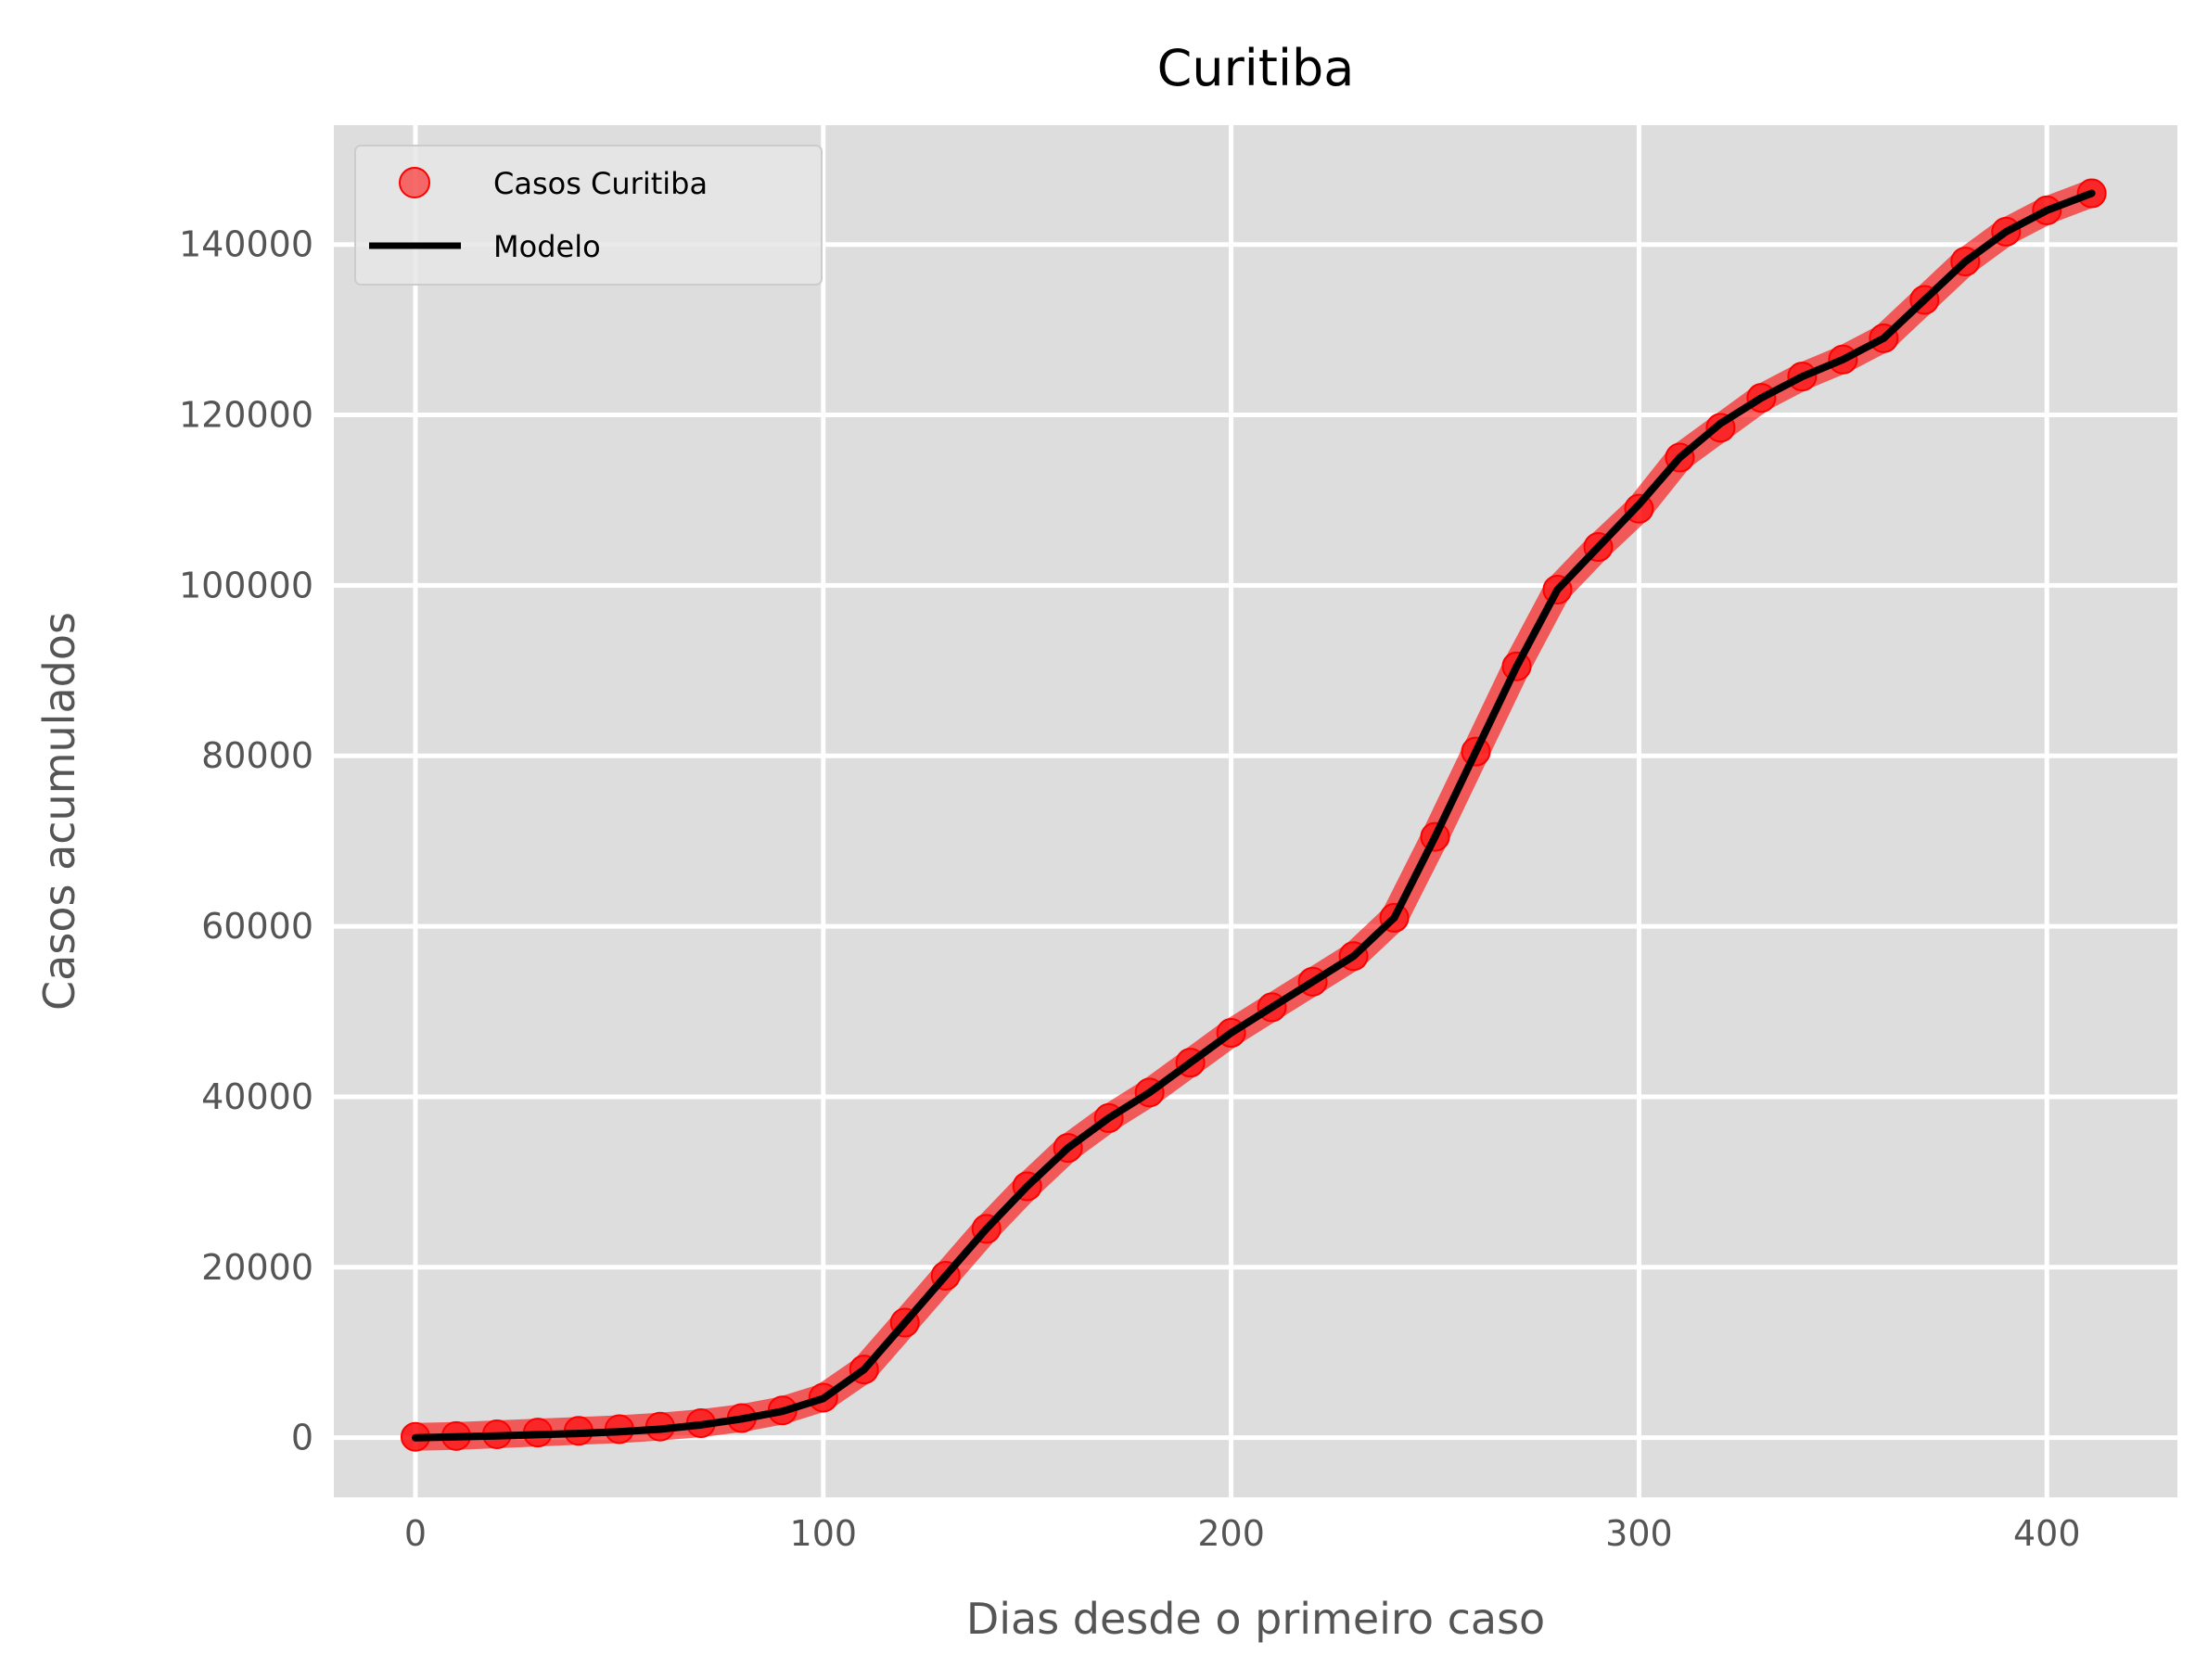 The width and height of the screenshot is (2208, 1680). I want to click on x-tick-label: 100, so click(824, 1533).